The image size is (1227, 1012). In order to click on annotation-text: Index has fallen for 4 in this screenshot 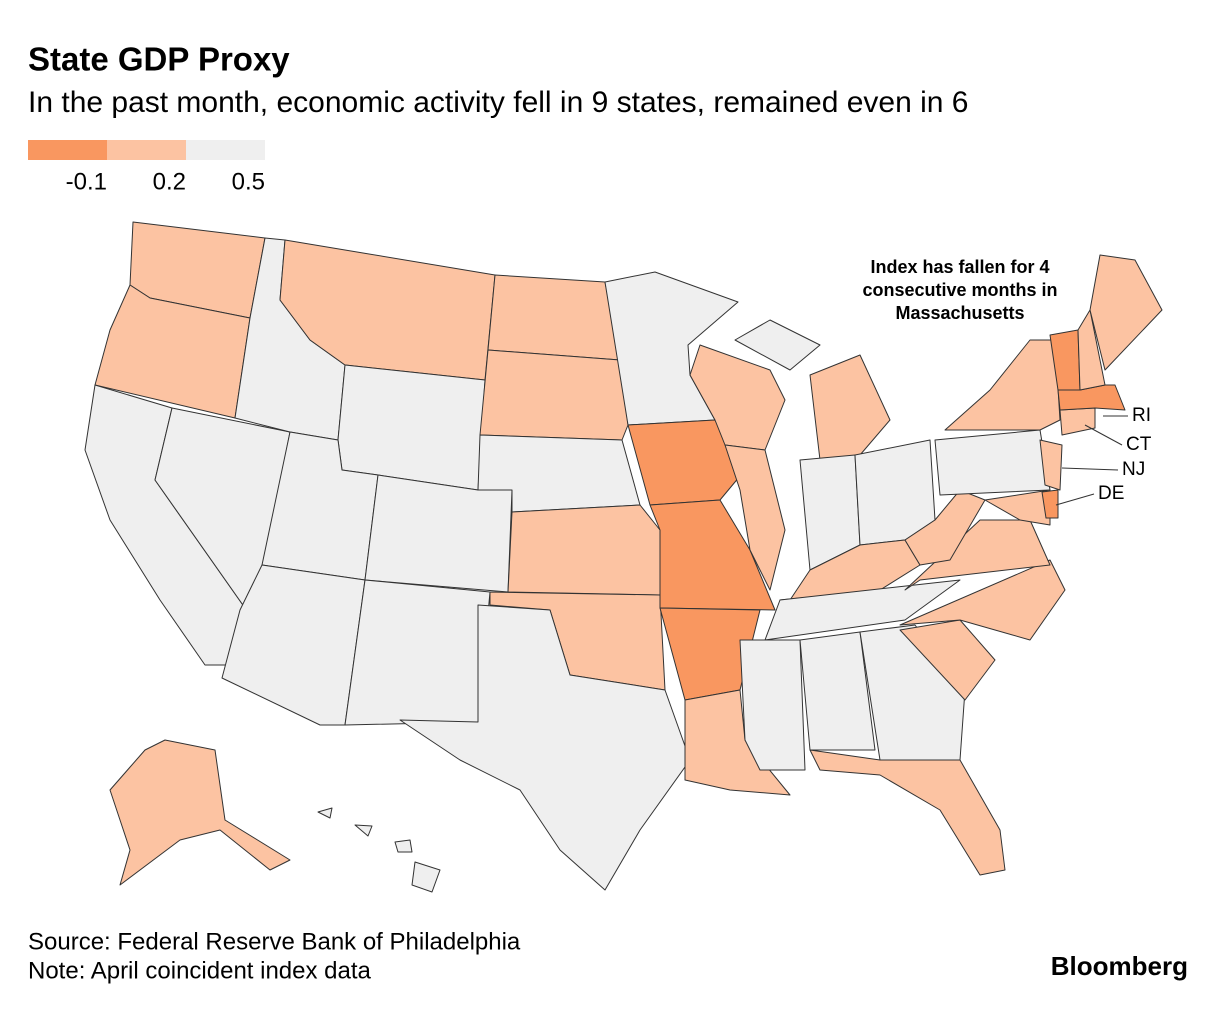, I will do `click(959, 267)`.